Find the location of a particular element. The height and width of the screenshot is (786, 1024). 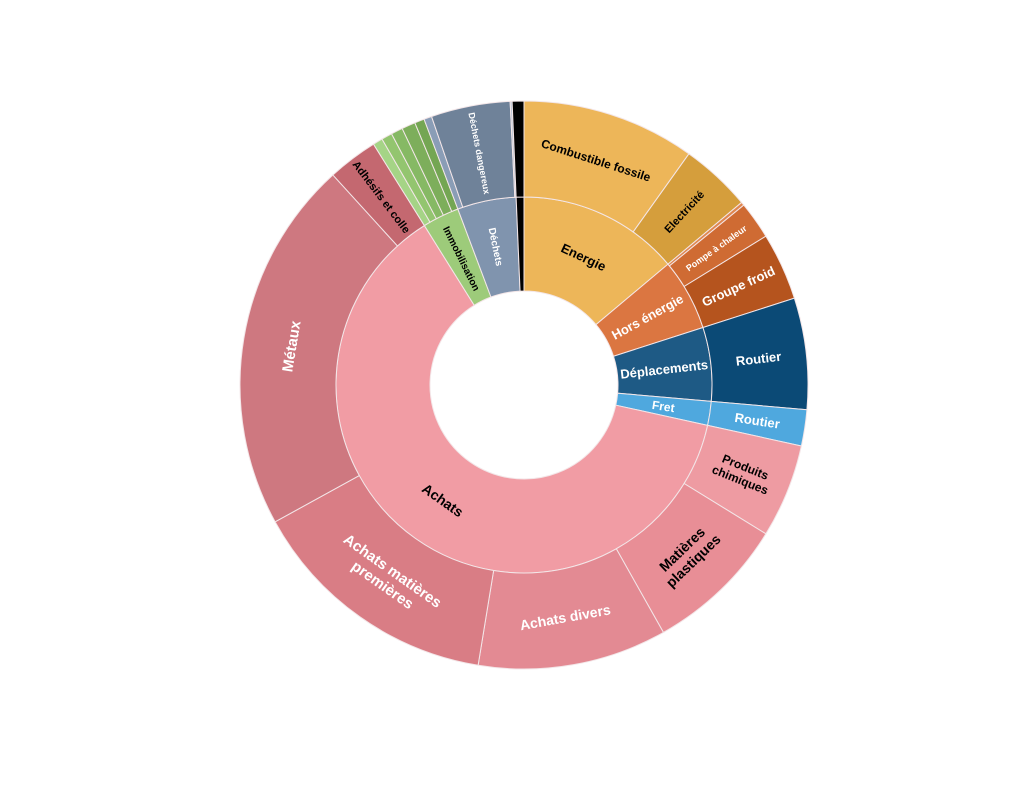

label-line: Fret is located at coordinates (663, 406).